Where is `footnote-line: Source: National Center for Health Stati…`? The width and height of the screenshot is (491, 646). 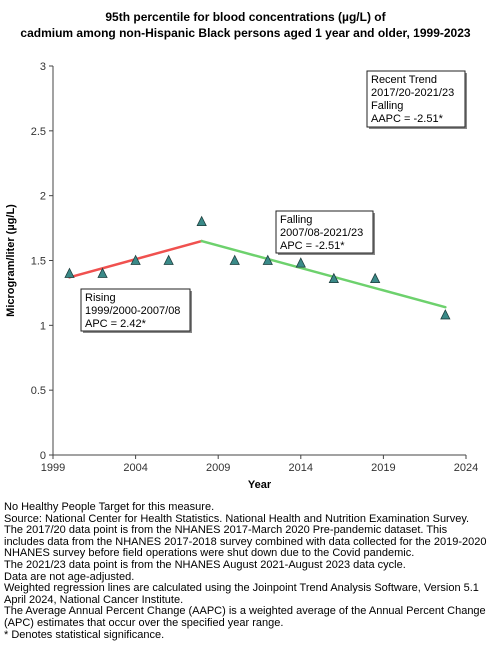 footnote-line: Source: National Center for Health Stati… is located at coordinates (237, 518).